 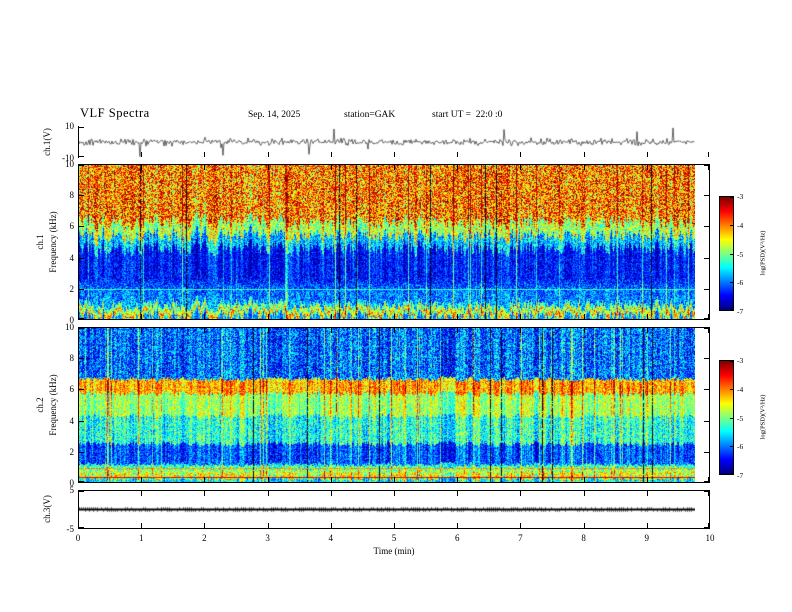 I want to click on y-tick-label: 5, so click(x=72, y=490).